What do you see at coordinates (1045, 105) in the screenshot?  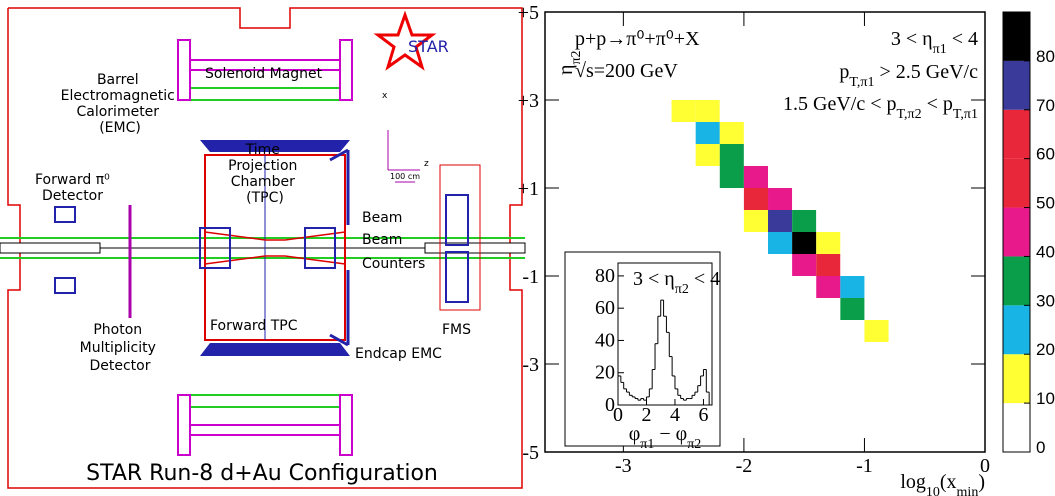 I see `colorbar-label: 70` at bounding box center [1045, 105].